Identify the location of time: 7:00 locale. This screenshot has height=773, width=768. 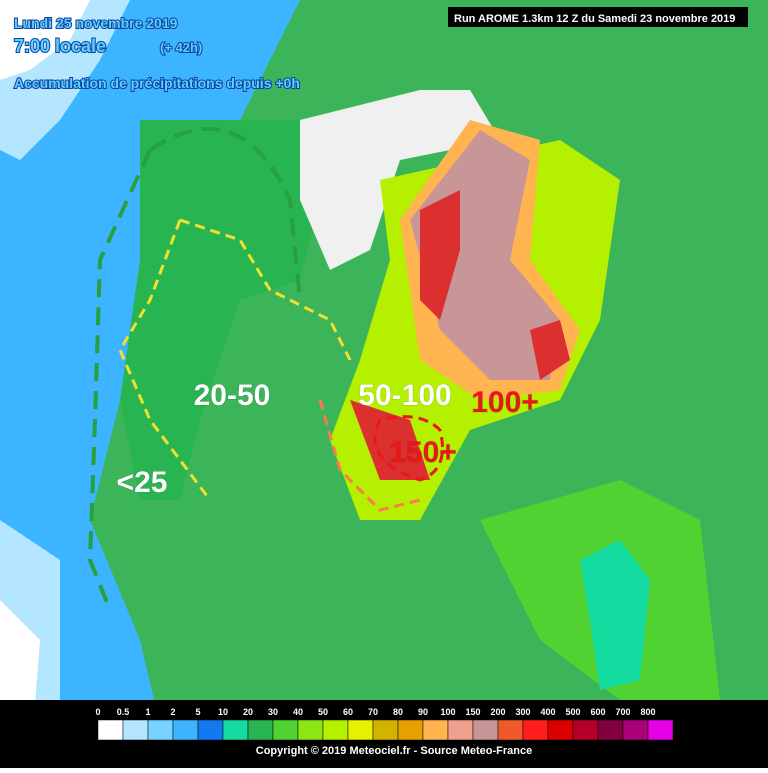
(60, 46).